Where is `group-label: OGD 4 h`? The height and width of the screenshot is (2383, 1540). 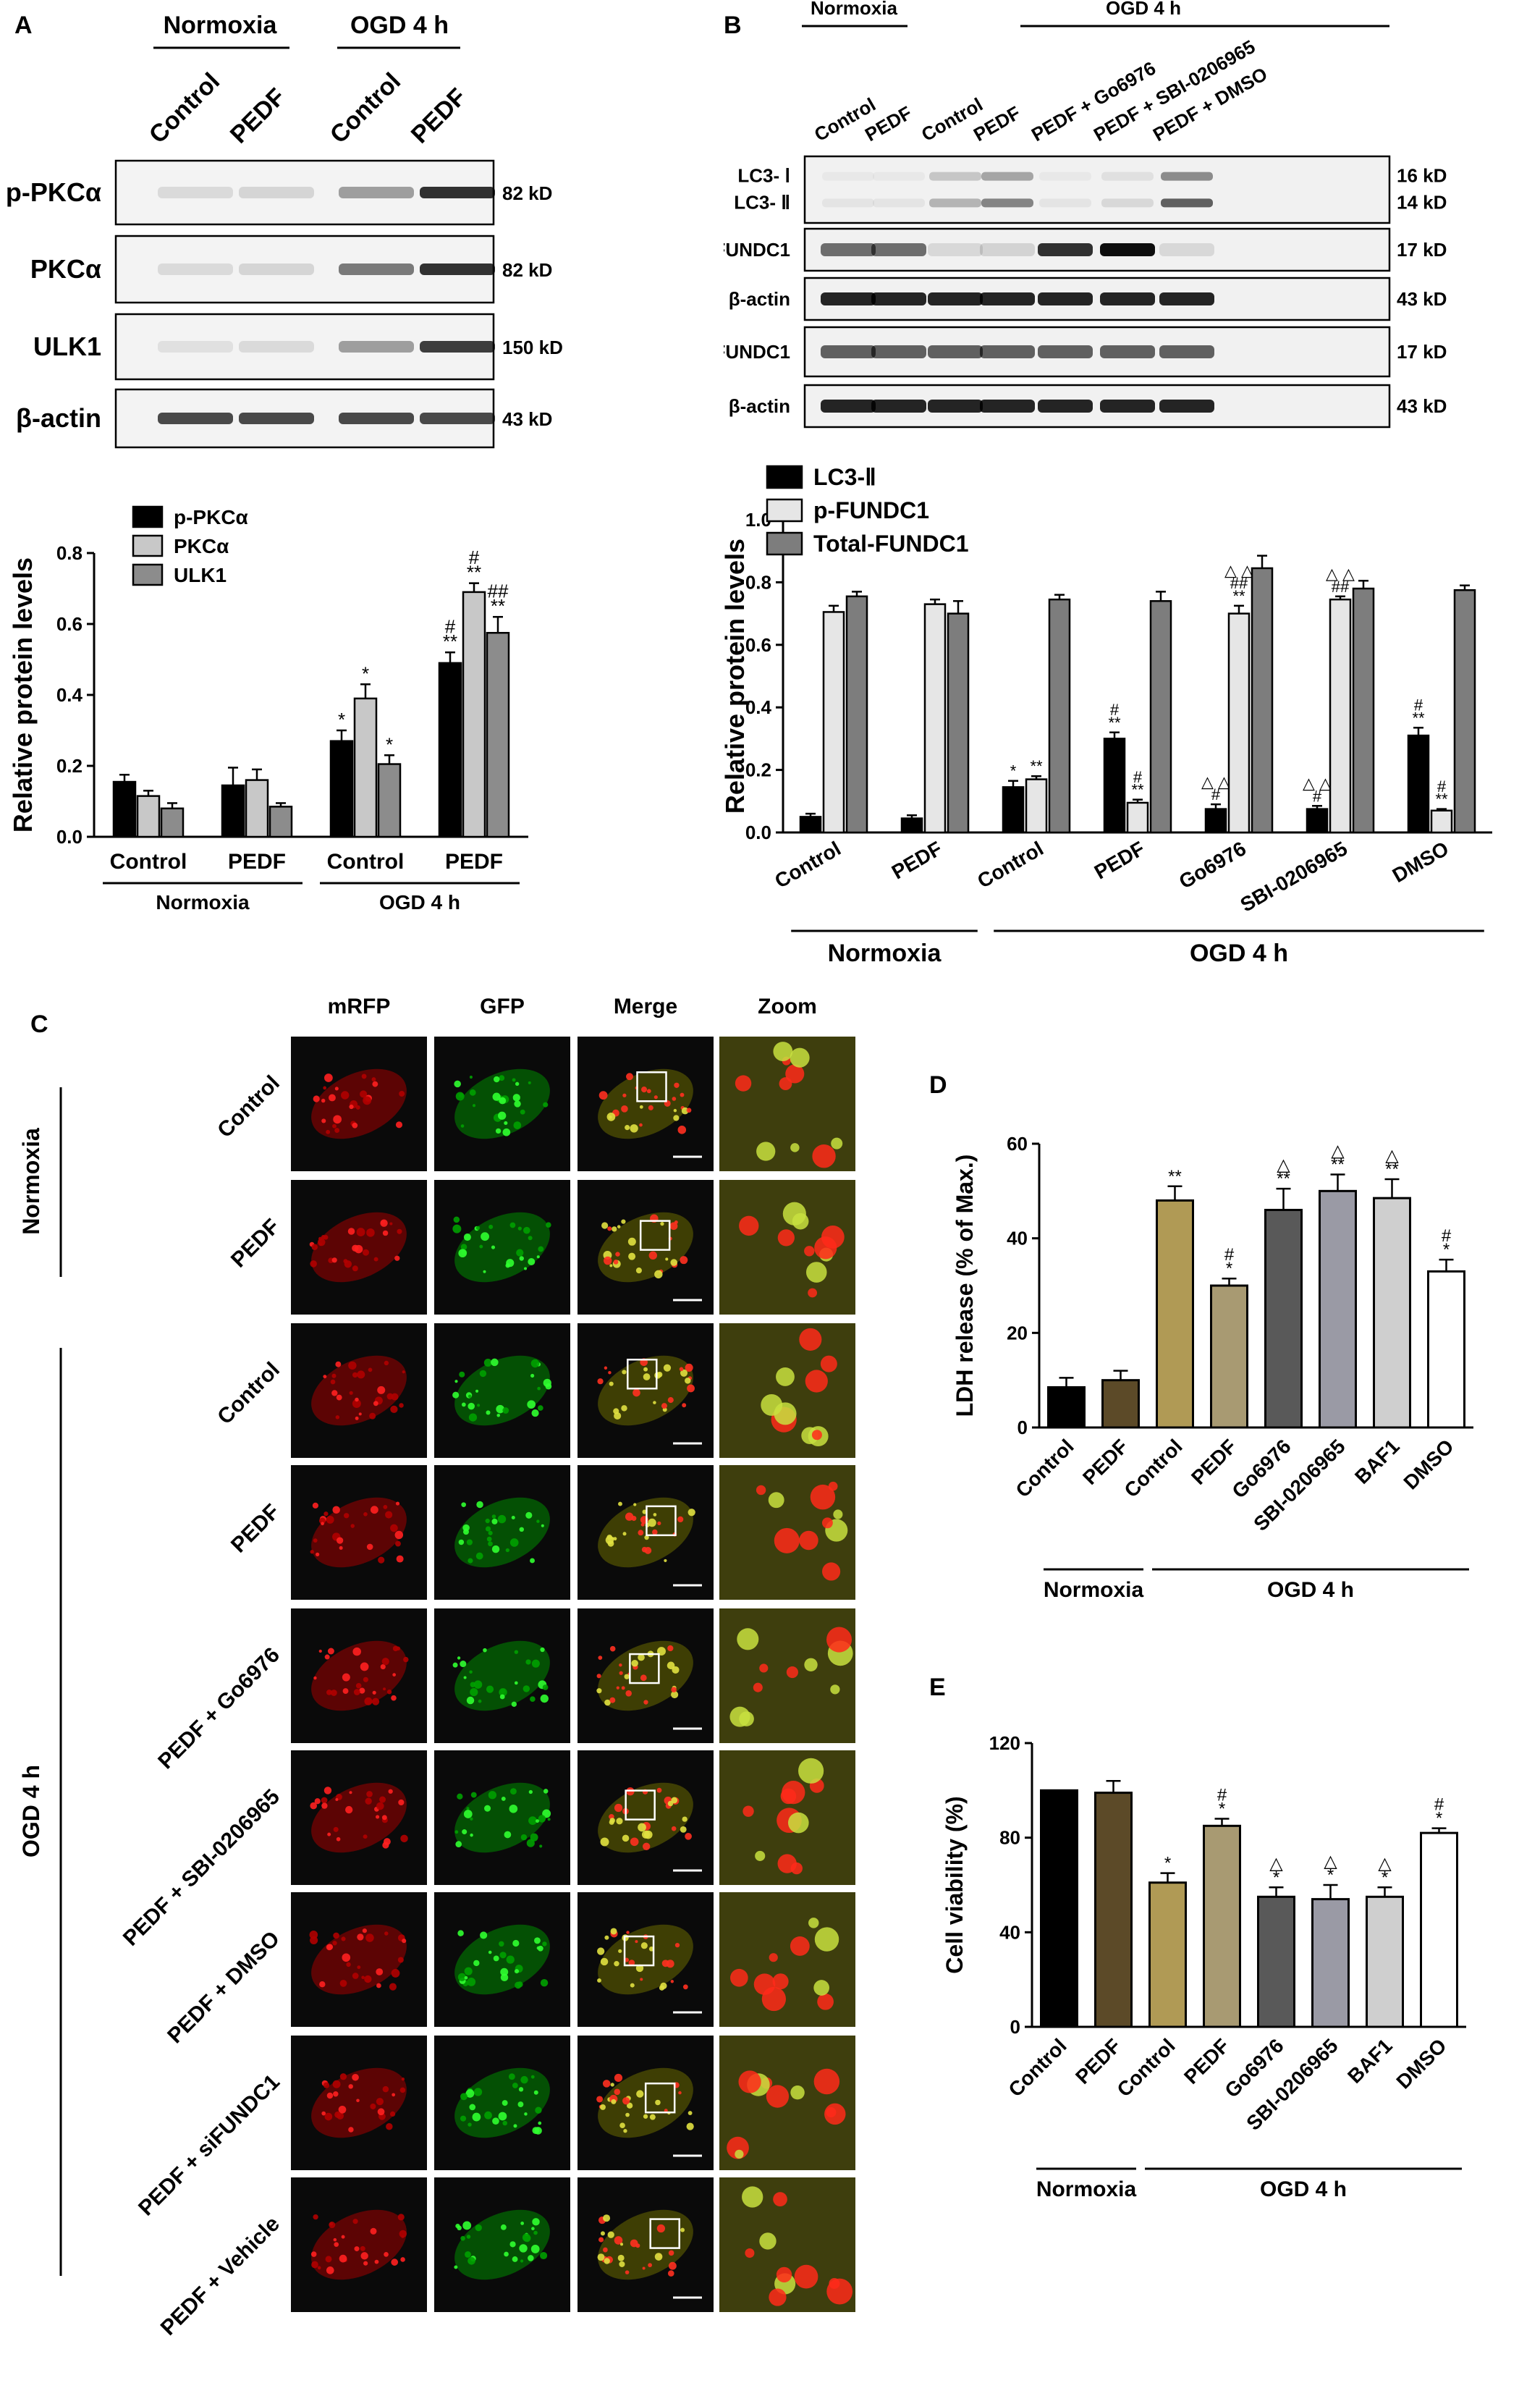 group-label: OGD 4 h is located at coordinates (1144, 9).